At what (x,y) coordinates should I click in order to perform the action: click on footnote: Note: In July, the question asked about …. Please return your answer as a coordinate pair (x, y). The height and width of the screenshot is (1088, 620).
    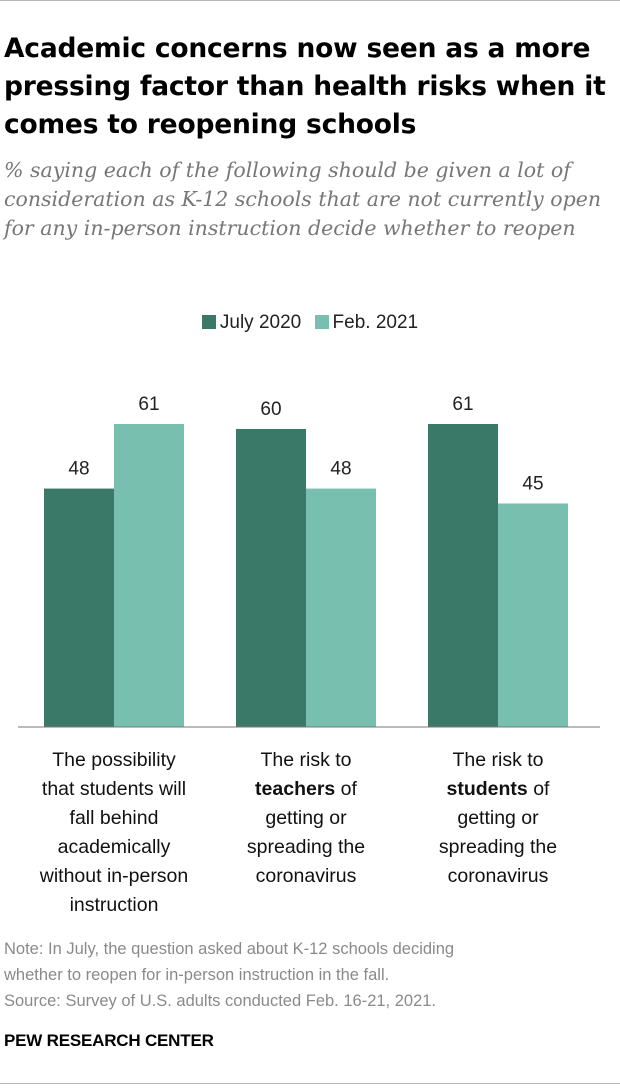
    Looking at the image, I should click on (310, 975).